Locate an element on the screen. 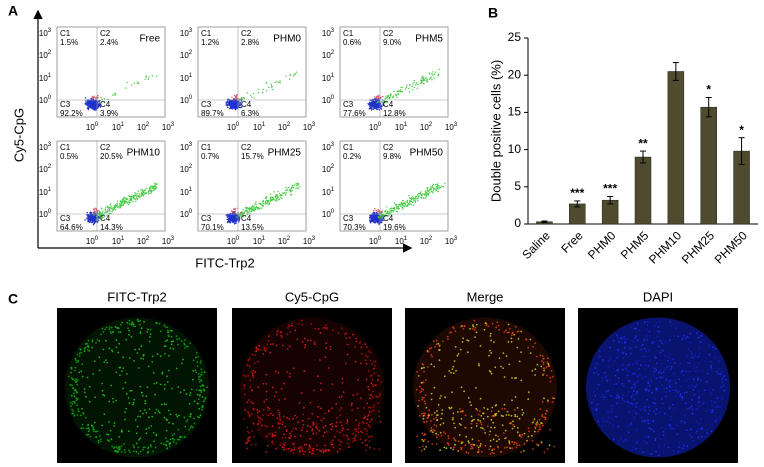 The image size is (764, 467). image-title: DAPI is located at coordinates (658, 296).